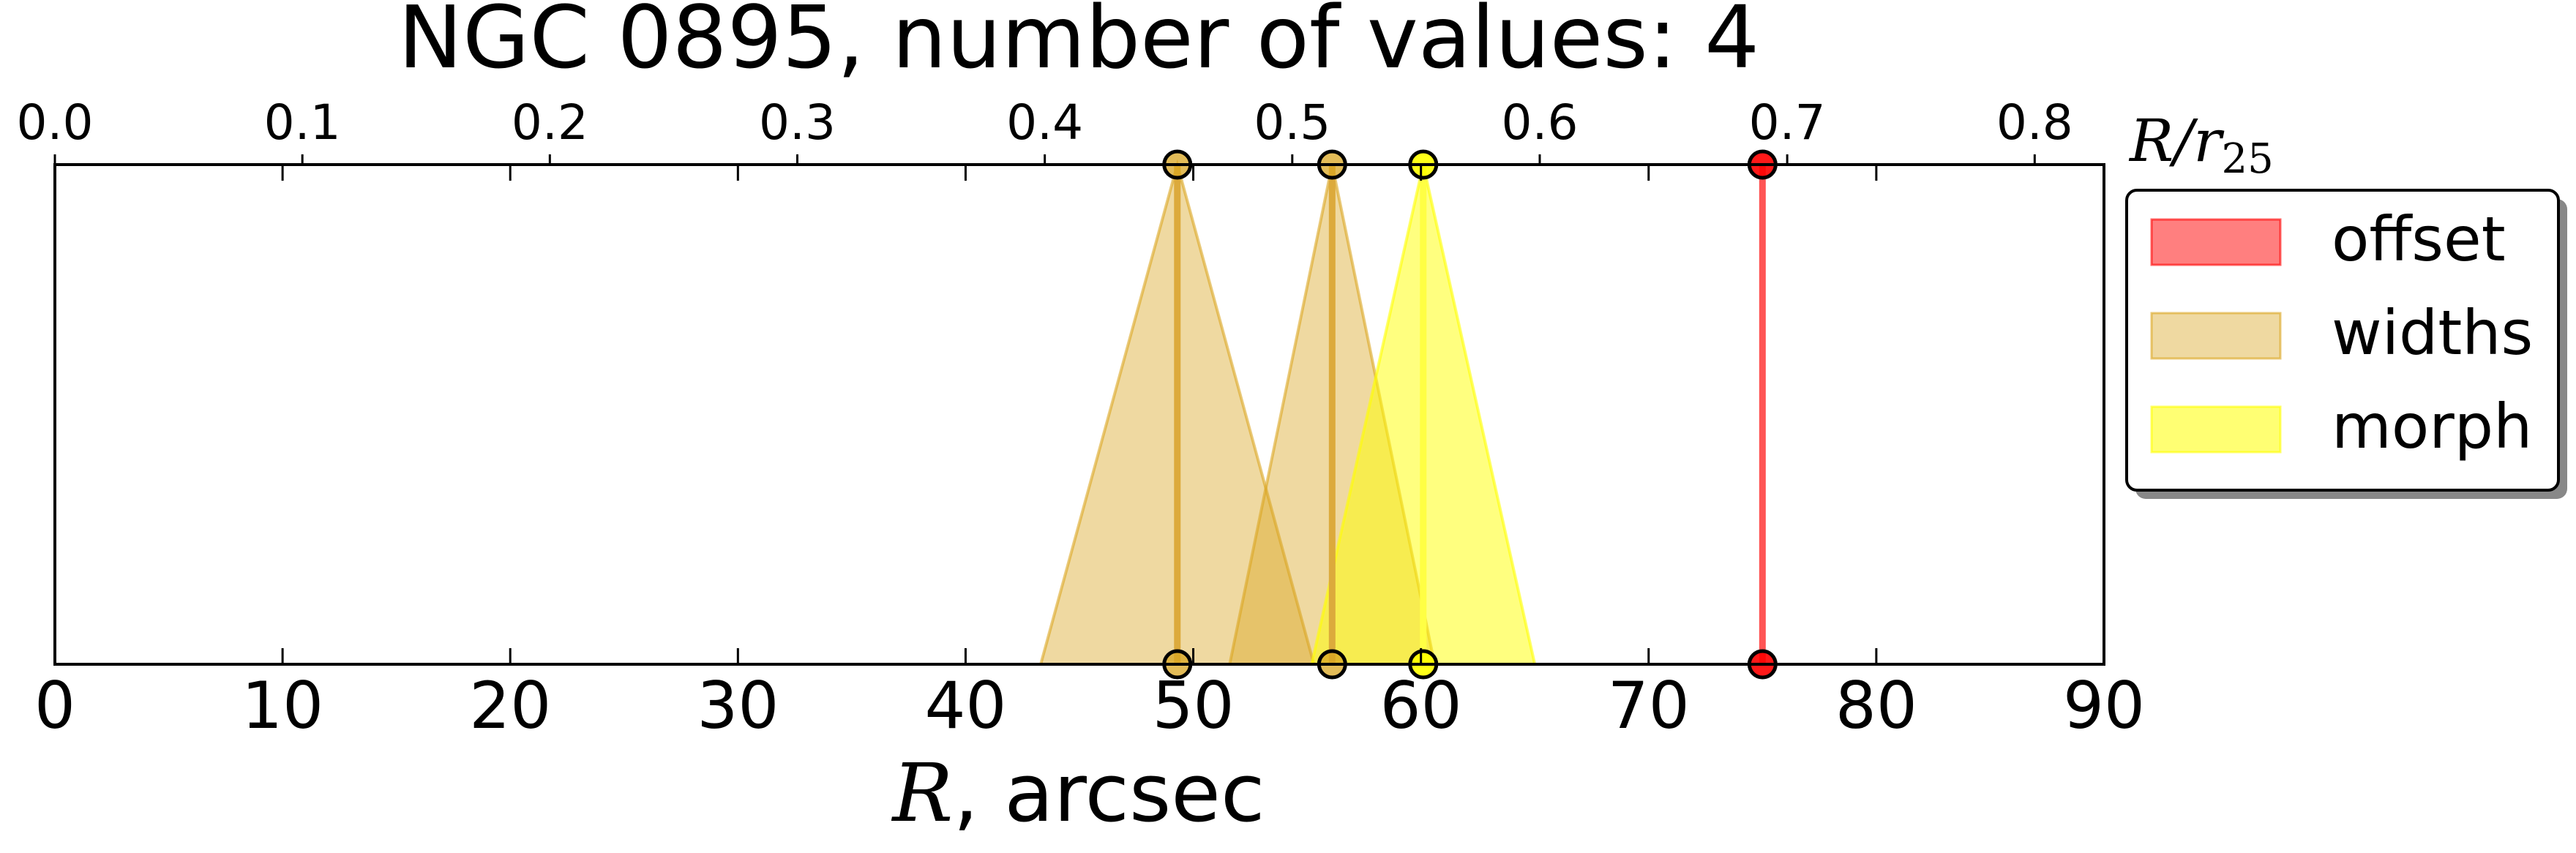  Describe the element at coordinates (2216, 242) in the screenshot. I see `legend-swatch-offset` at that location.